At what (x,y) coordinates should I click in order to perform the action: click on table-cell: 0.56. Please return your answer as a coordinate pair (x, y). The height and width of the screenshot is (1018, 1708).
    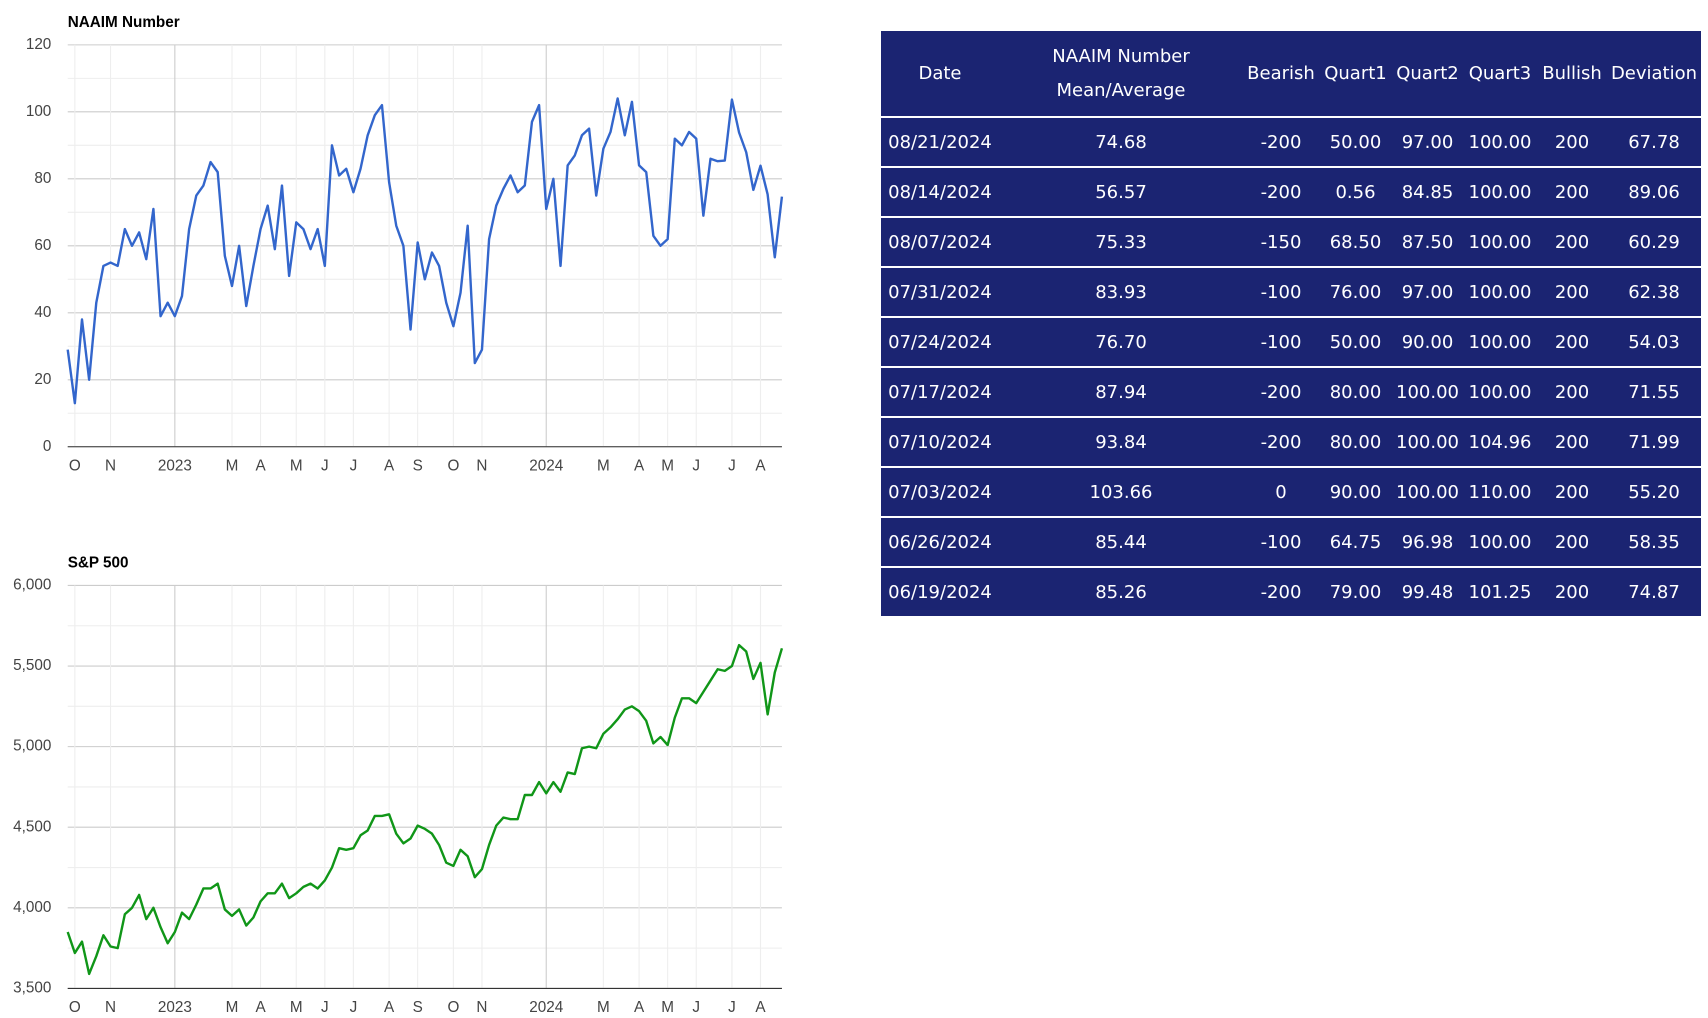
    Looking at the image, I should click on (1355, 191).